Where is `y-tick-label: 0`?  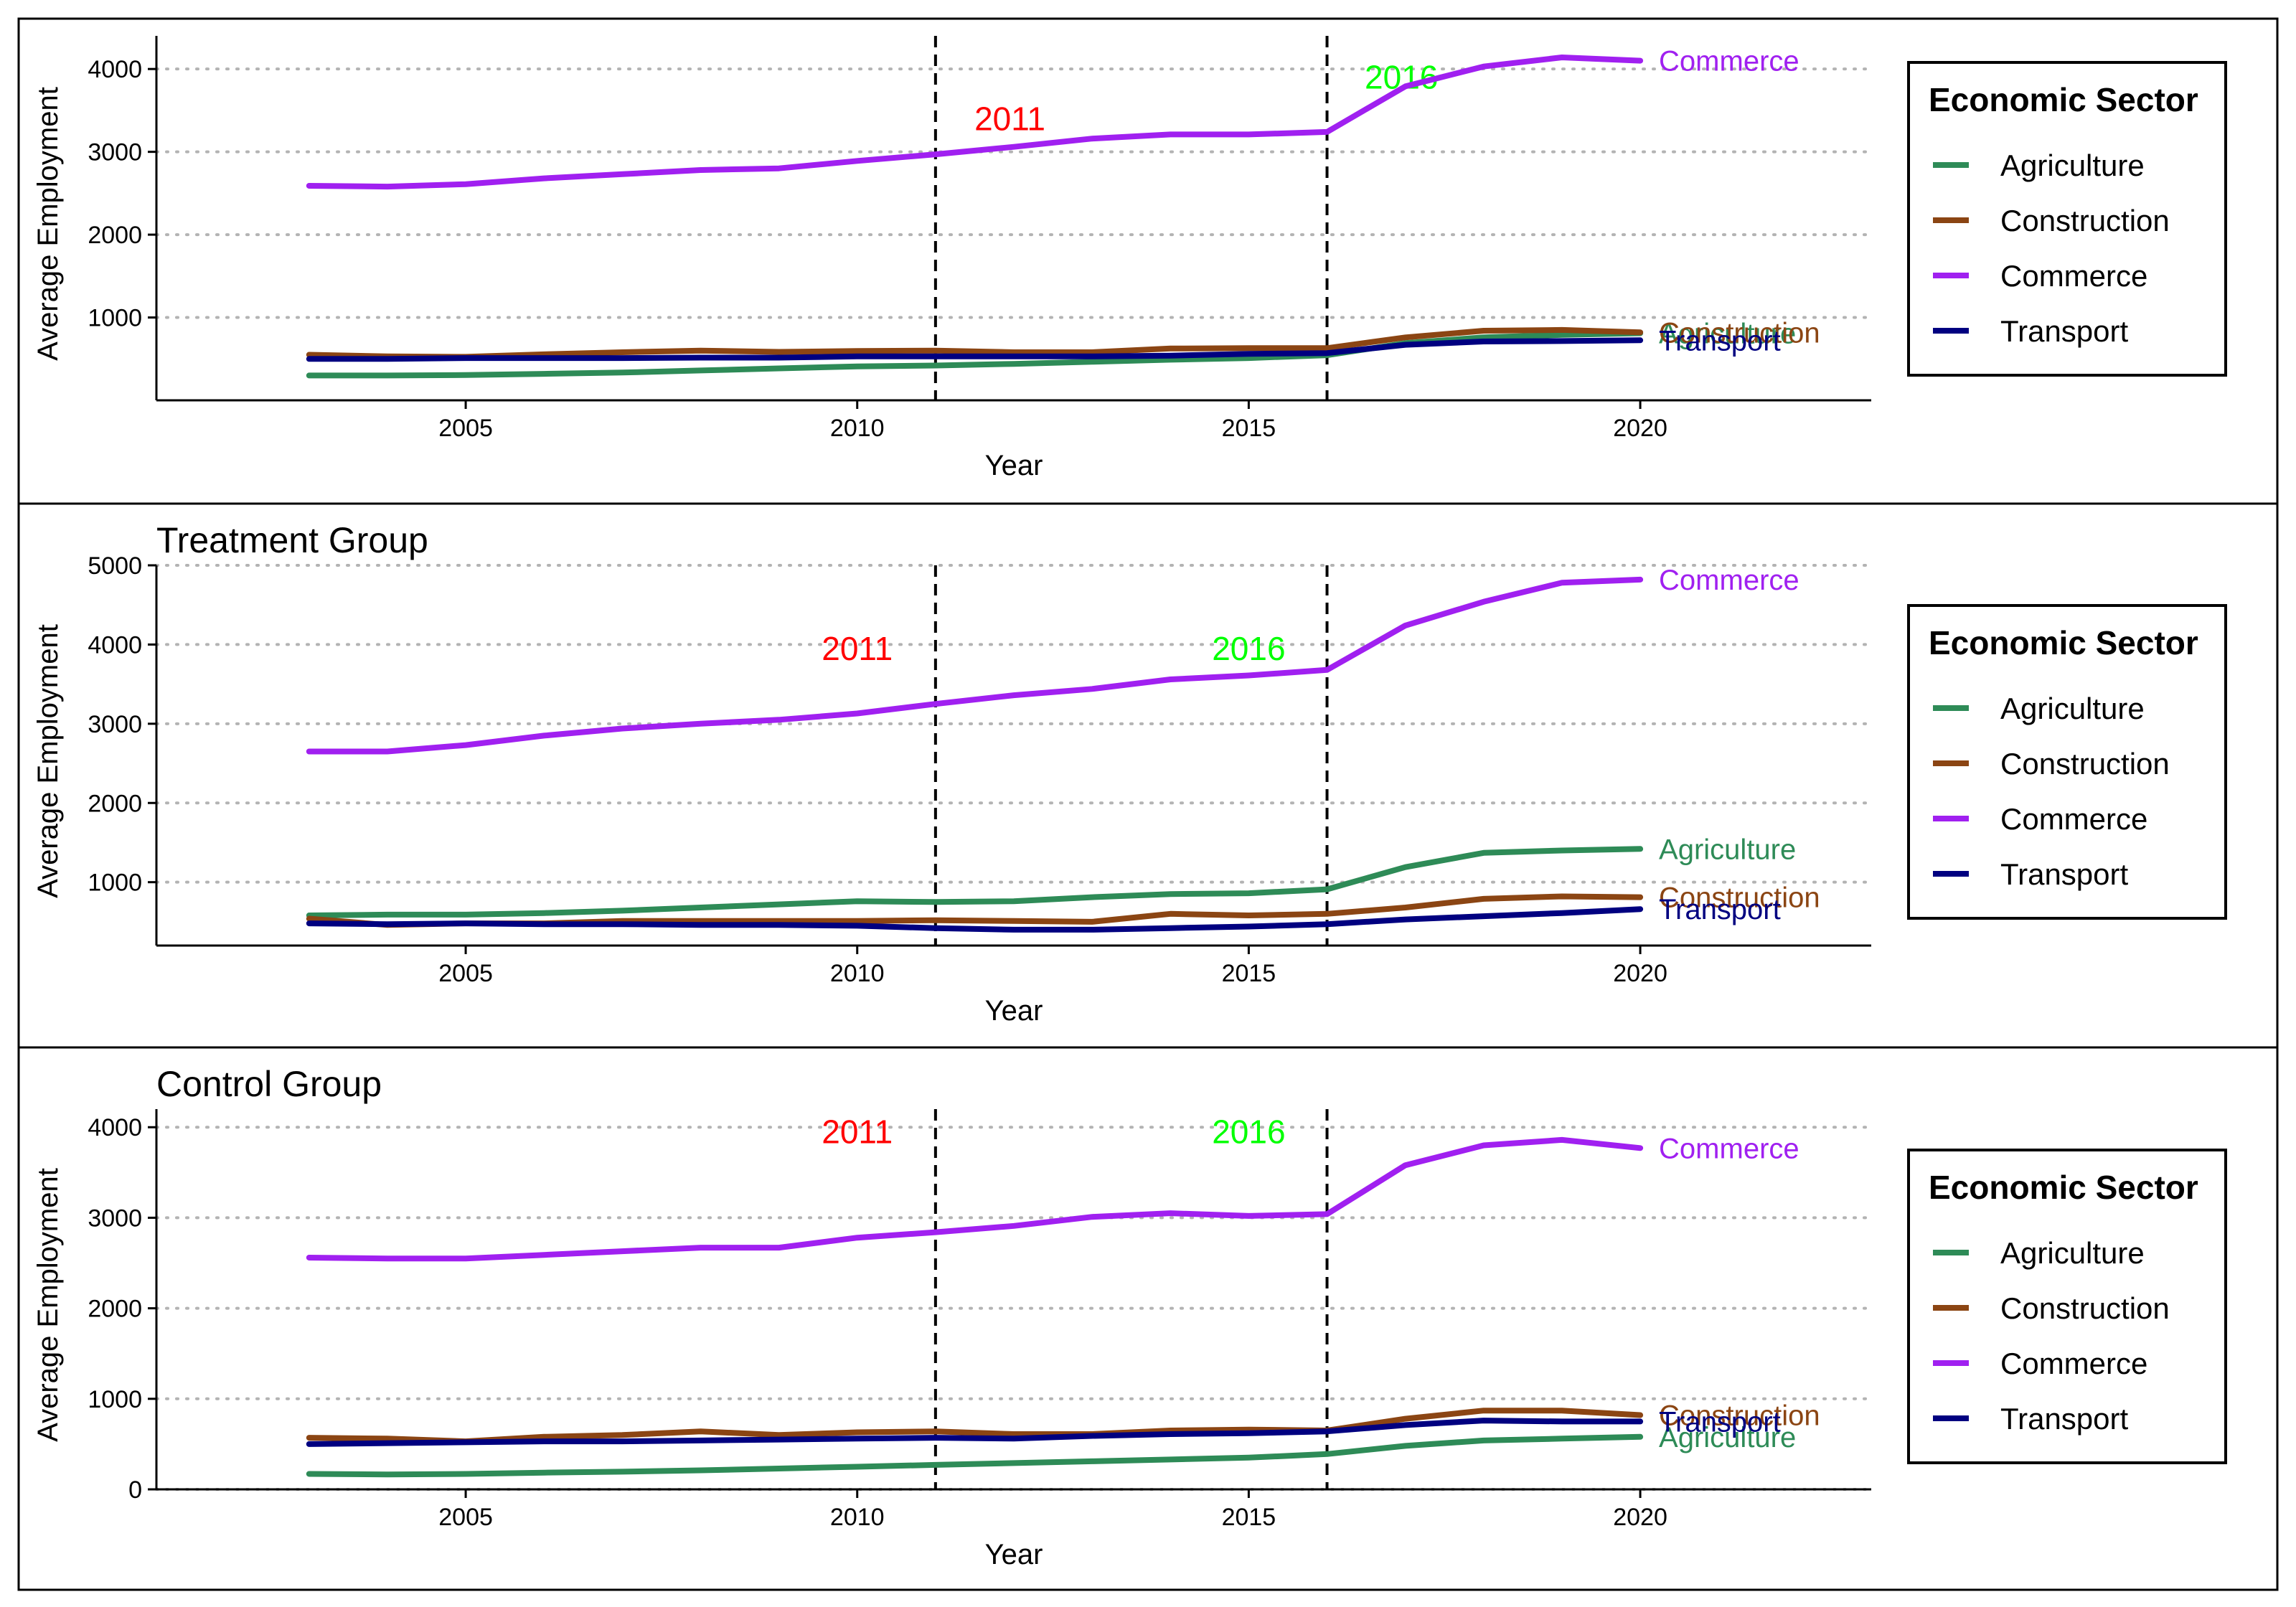
y-tick-label: 0 is located at coordinates (135, 1490).